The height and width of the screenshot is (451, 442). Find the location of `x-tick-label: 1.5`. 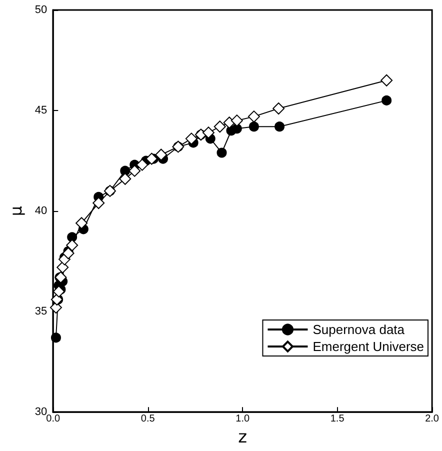

x-tick-label: 1.5 is located at coordinates (337, 419).